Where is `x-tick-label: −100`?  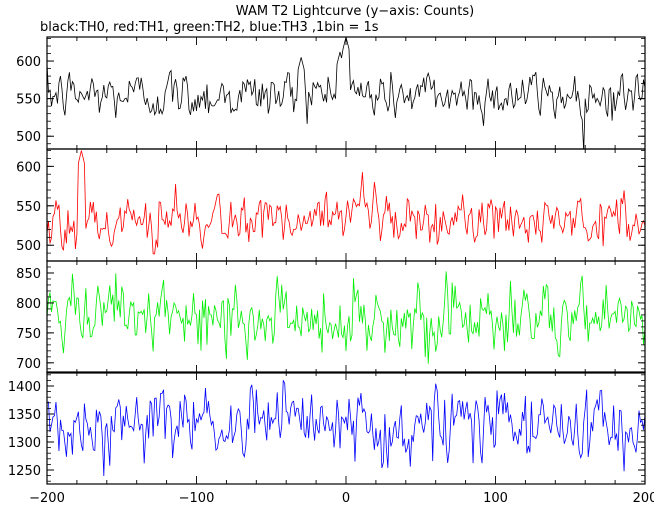
x-tick-label: −100 is located at coordinates (197, 498).